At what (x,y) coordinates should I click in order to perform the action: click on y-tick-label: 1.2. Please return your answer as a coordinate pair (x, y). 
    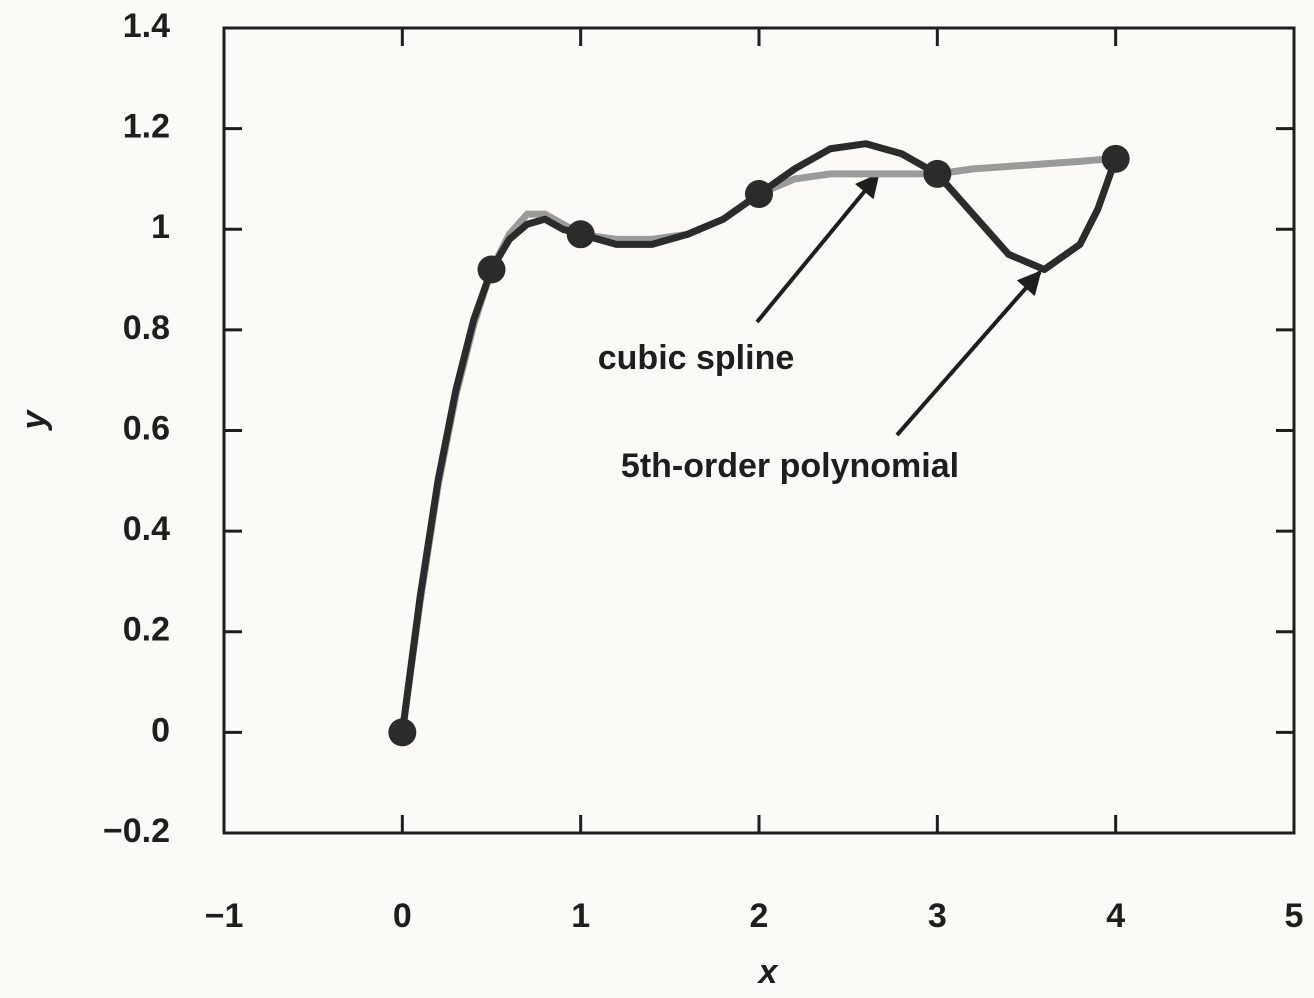
    Looking at the image, I should click on (146, 127).